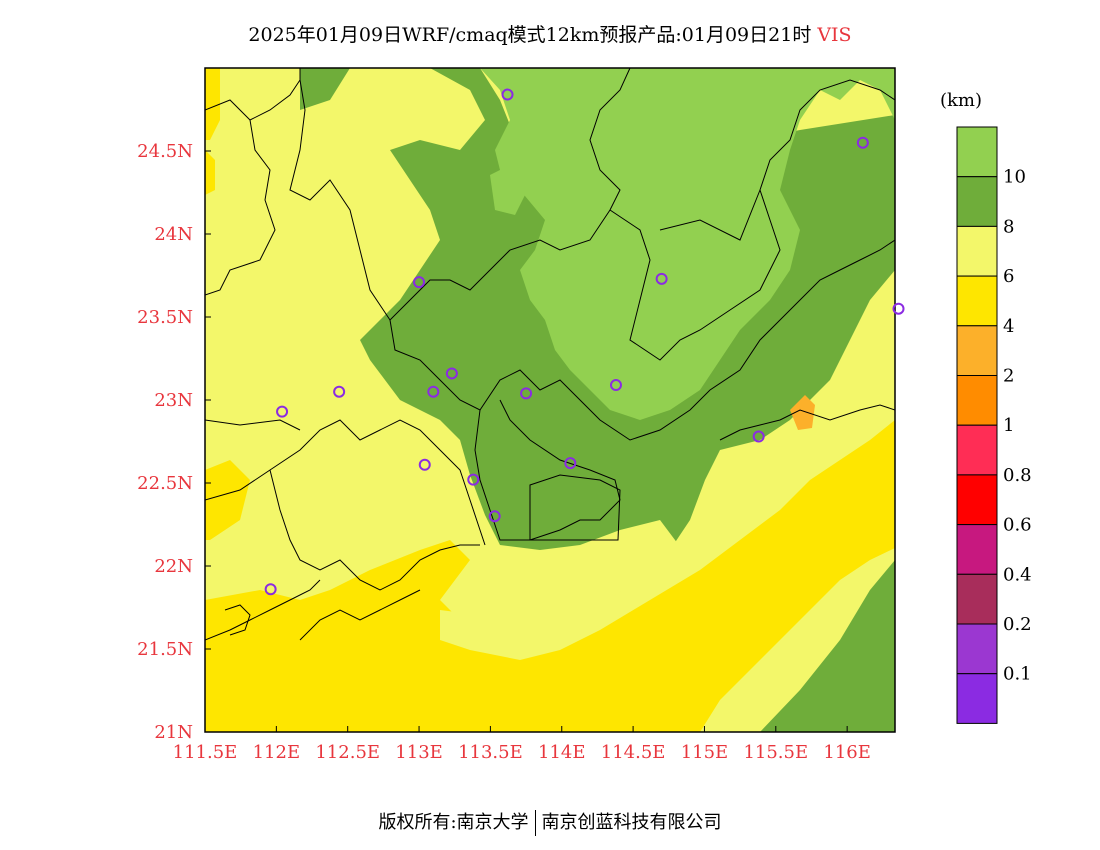  Describe the element at coordinates (1008, 226) in the screenshot. I see `legend-label: 8` at that location.